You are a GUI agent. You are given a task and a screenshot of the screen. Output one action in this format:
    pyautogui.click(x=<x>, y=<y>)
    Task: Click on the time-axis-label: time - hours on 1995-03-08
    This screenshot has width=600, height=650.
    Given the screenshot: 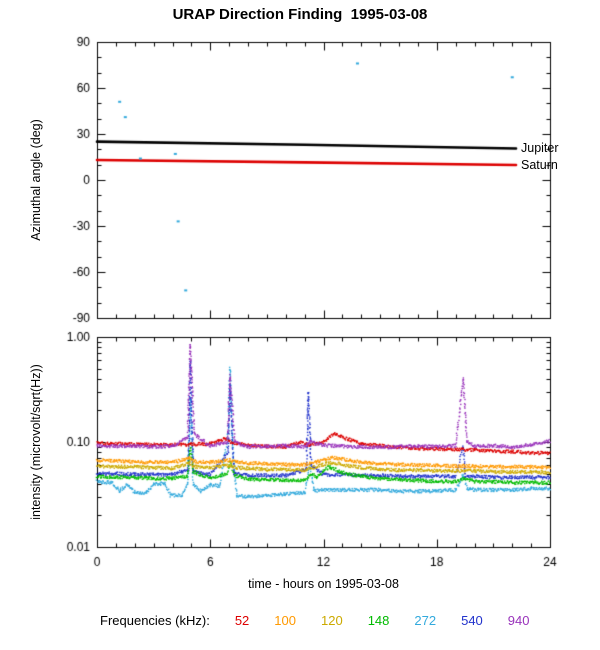 What is the action you would take?
    pyautogui.click(x=323, y=584)
    